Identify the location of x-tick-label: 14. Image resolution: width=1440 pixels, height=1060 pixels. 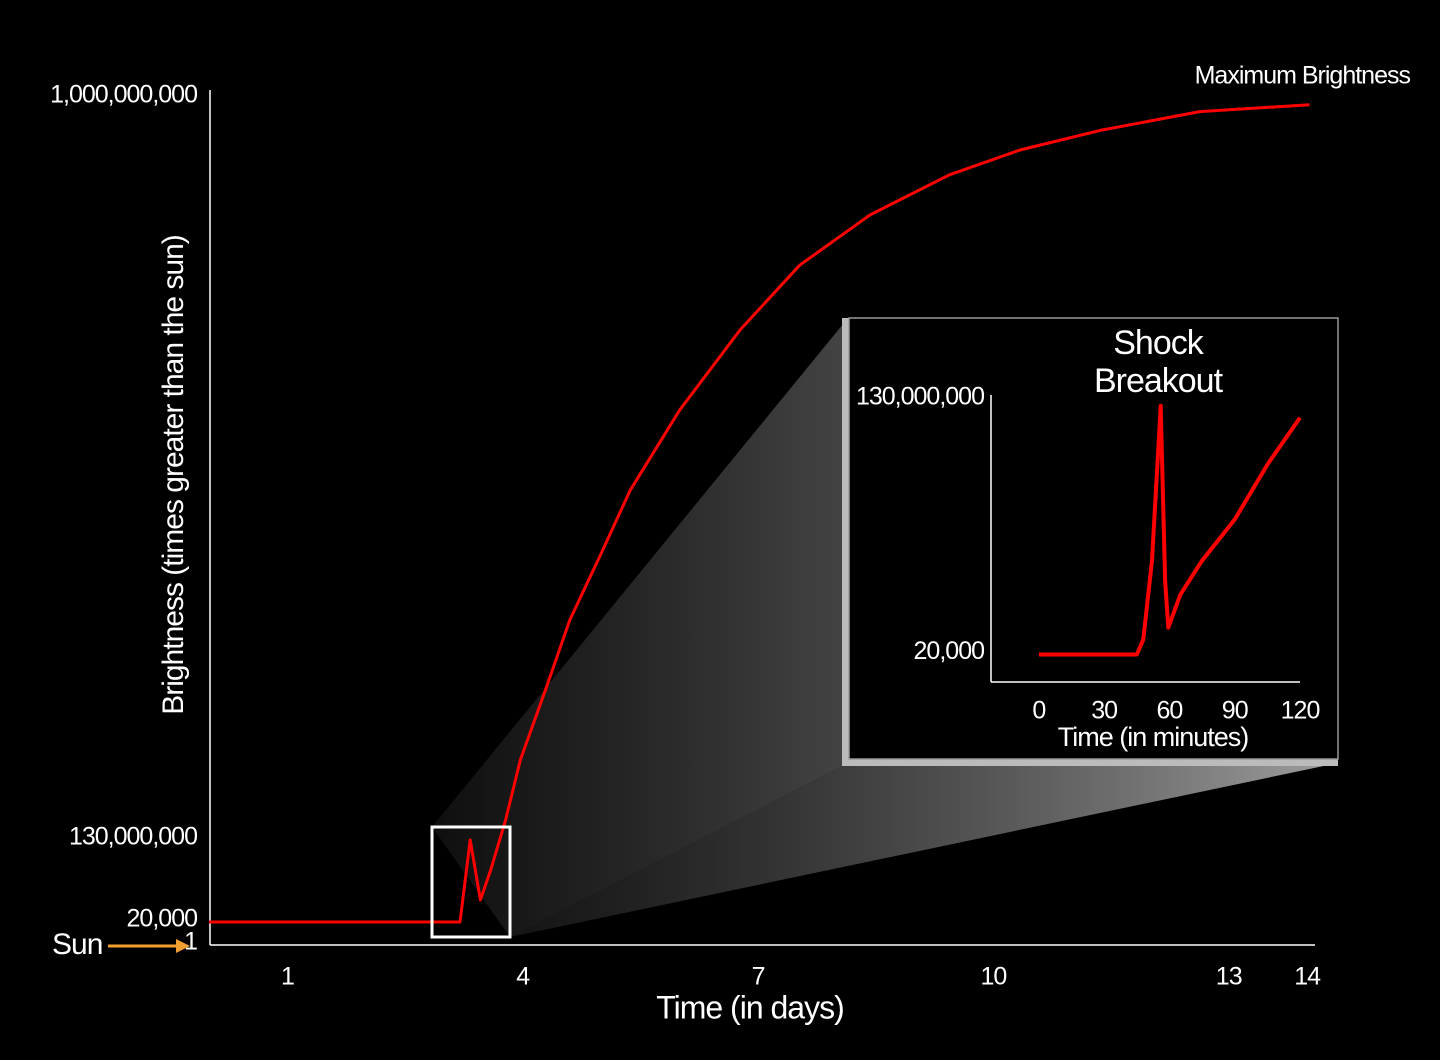
(1307, 977).